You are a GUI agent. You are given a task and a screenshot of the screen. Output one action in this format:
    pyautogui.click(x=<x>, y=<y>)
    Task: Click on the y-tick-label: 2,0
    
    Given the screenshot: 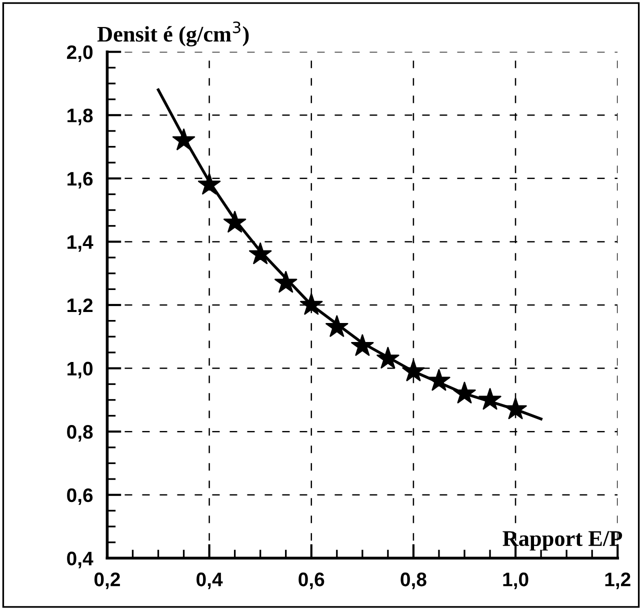 What is the action you would take?
    pyautogui.click(x=79, y=53)
    